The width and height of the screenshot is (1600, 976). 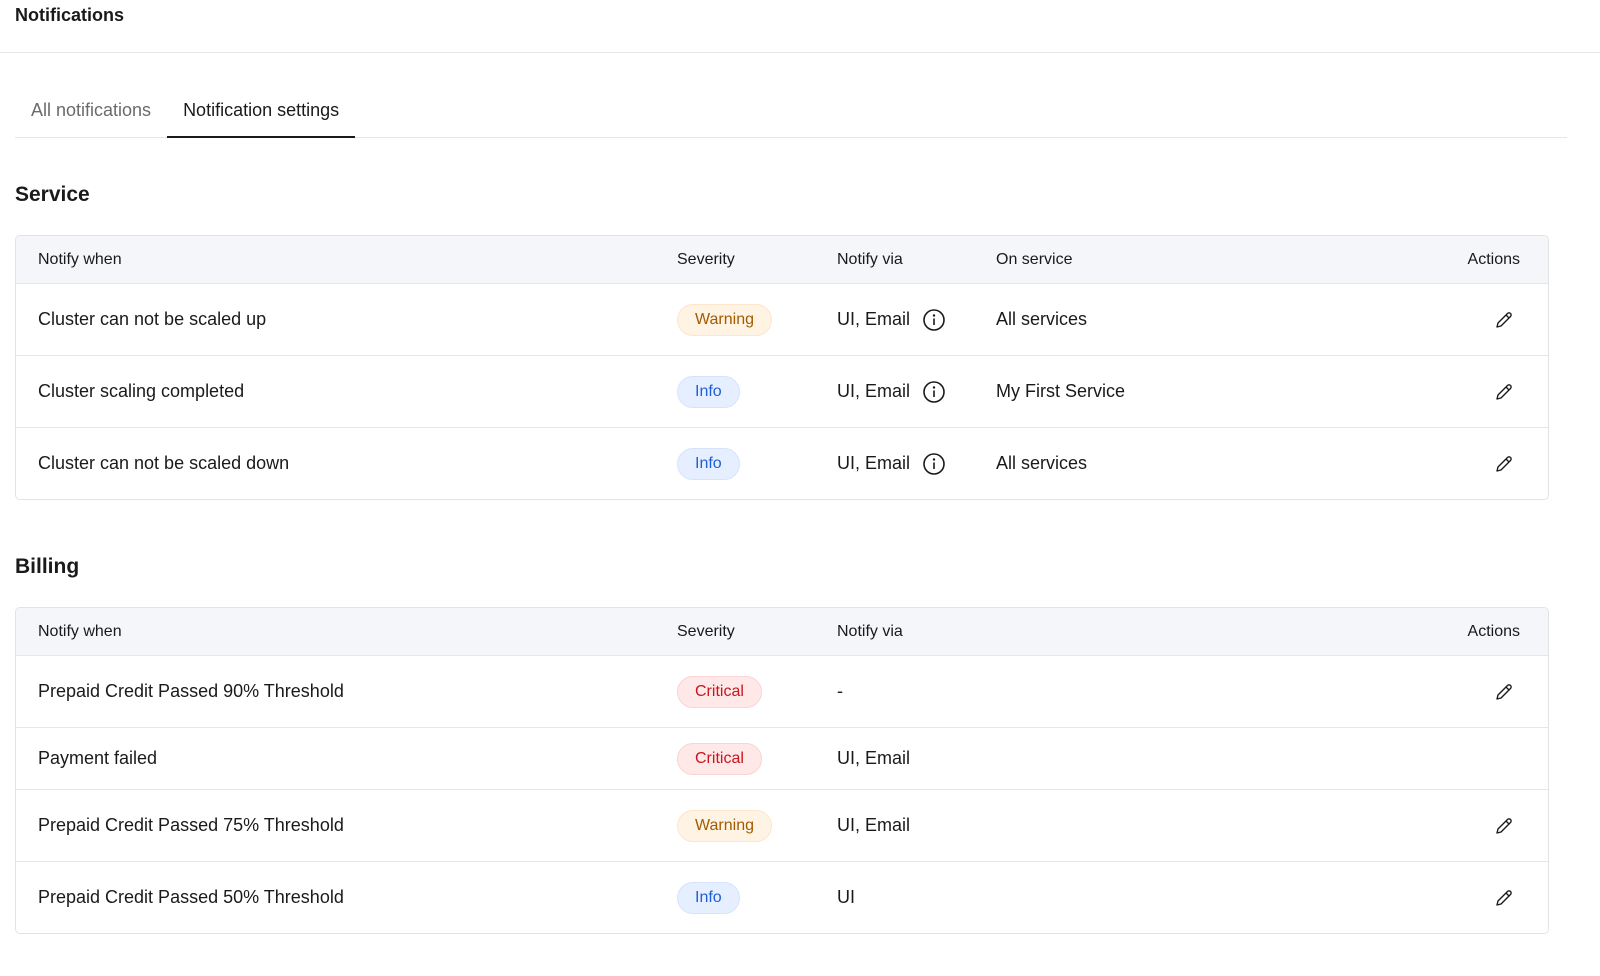 What do you see at coordinates (152, 319) in the screenshot?
I see `notify-when-cell: Cluster can not be scaled up` at bounding box center [152, 319].